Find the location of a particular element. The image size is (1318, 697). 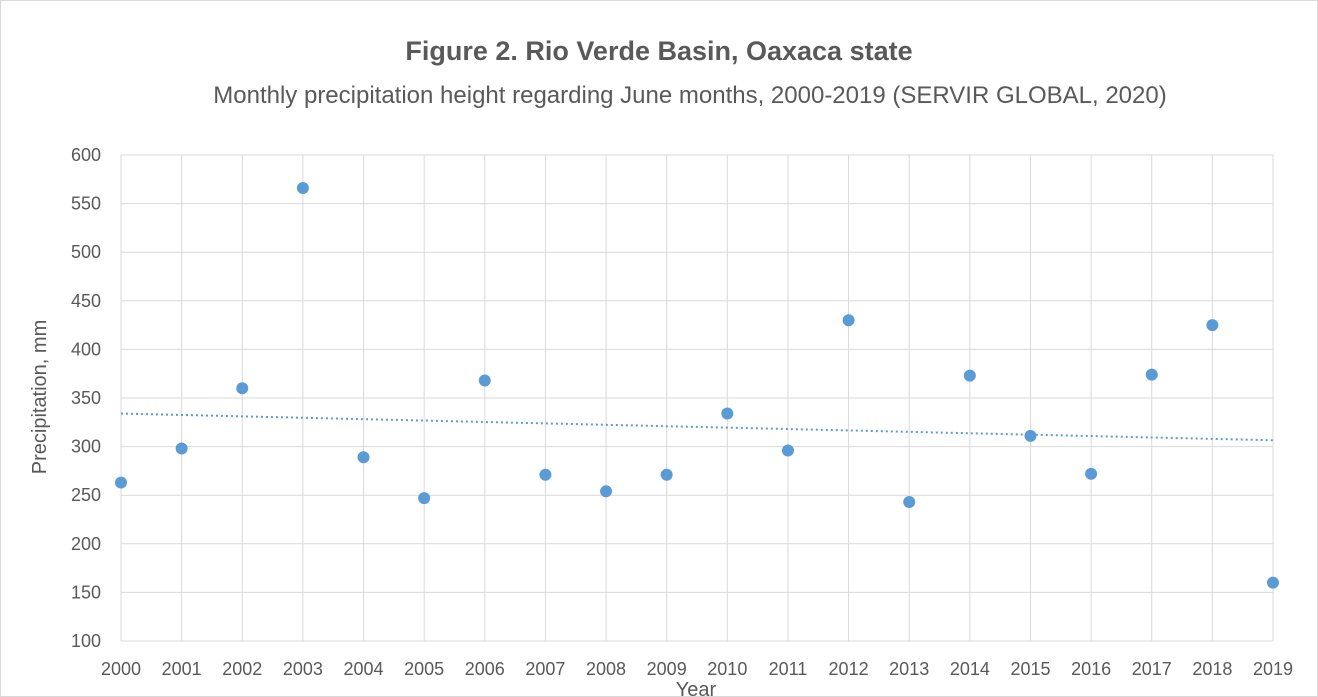

data-point-2014 is located at coordinates (969, 375).